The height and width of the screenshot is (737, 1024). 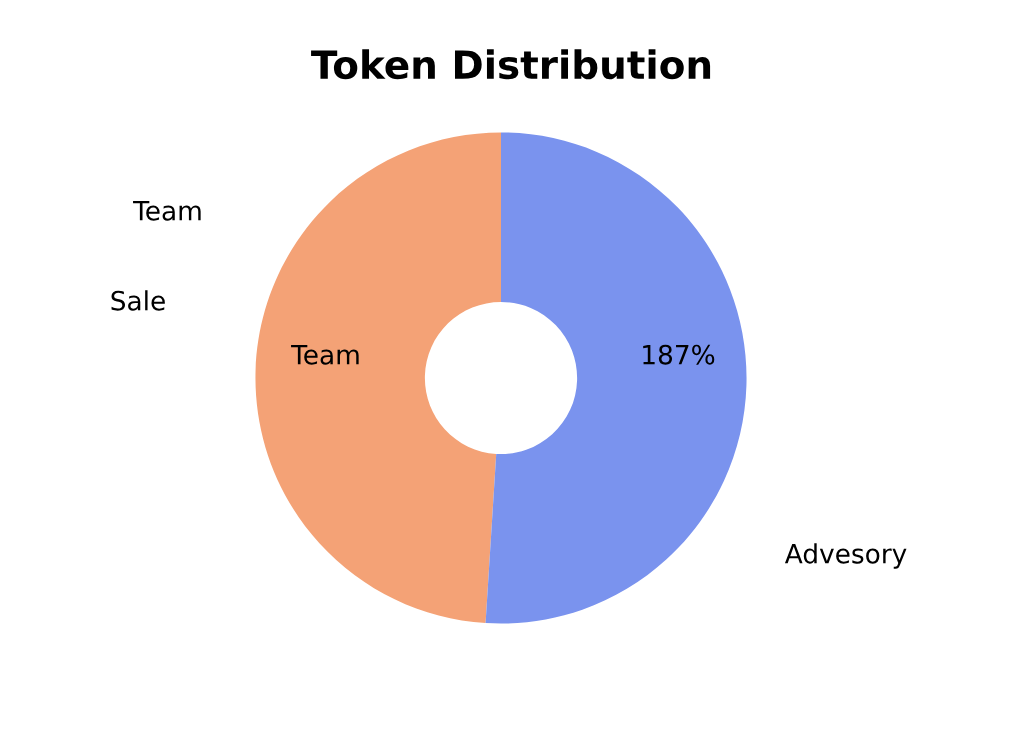 What do you see at coordinates (167, 211) in the screenshot?
I see `slice-label: Team` at bounding box center [167, 211].